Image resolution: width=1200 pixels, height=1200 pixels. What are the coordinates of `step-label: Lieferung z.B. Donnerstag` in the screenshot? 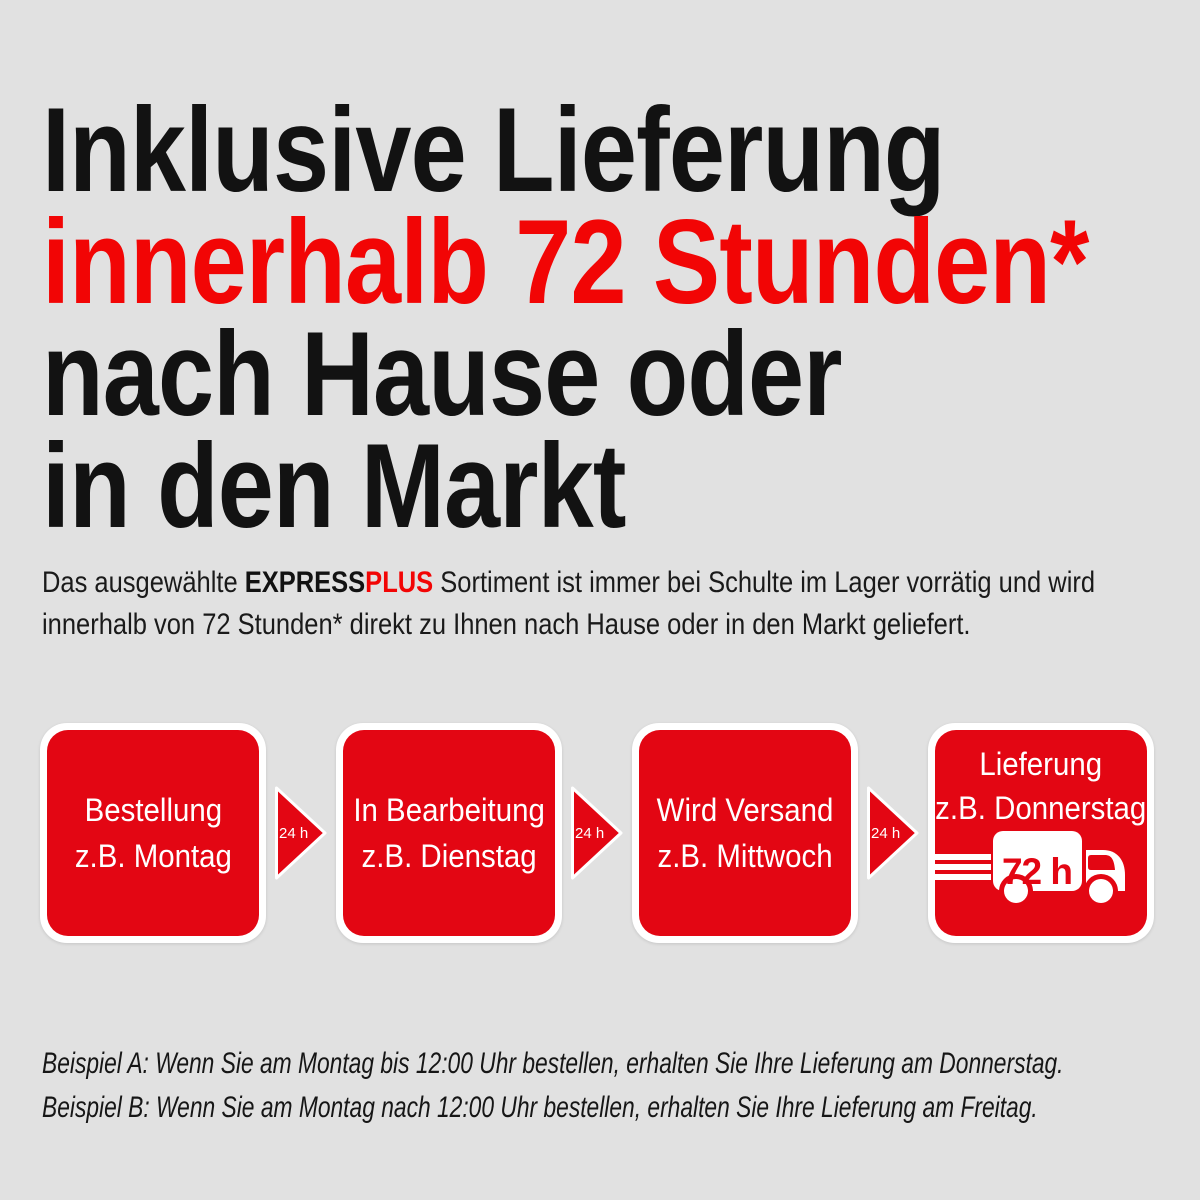 It's located at (1040, 786).